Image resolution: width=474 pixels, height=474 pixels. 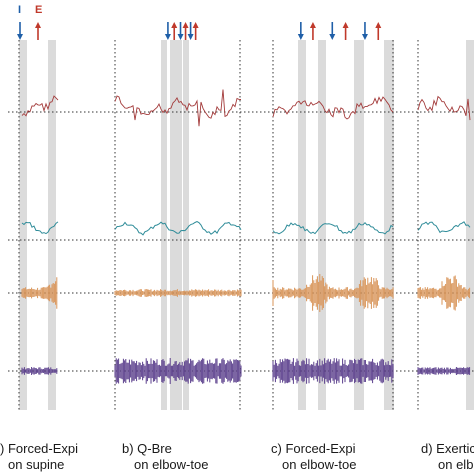 What do you see at coordinates (39, 448) in the screenshot?
I see `panel-a-label-line1: ) Forced-Expi` at bounding box center [39, 448].